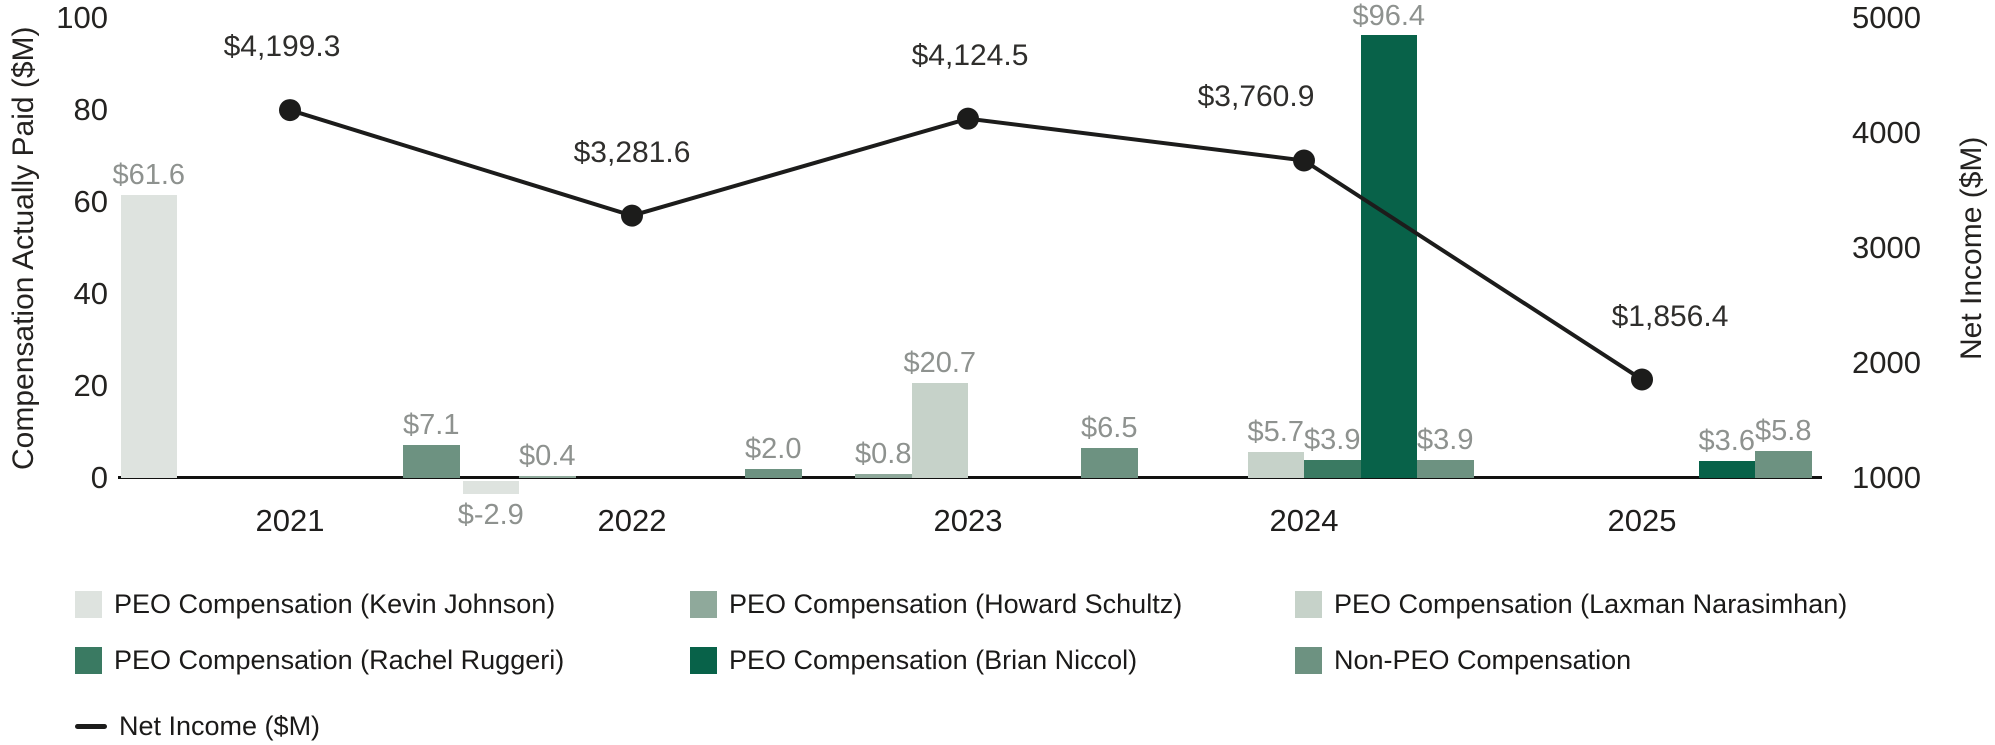 The image size is (1995, 745). Describe the element at coordinates (82, 17) in the screenshot. I see `left-axis-tick-100: 100` at that location.